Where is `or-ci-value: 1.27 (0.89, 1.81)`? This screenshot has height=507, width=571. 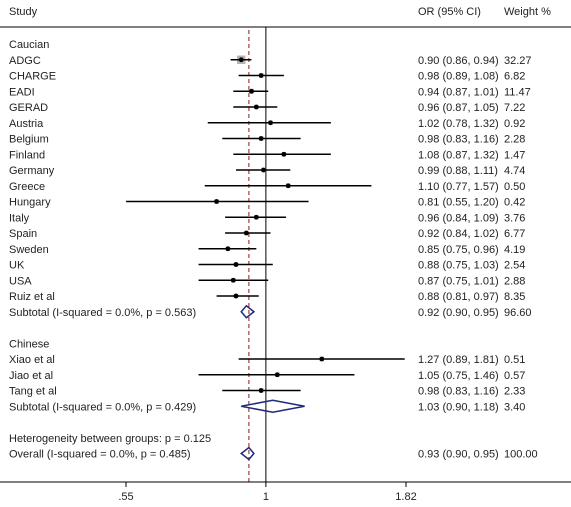
or-ci-value: 1.27 (0.89, 1.81) is located at coordinates (458, 360).